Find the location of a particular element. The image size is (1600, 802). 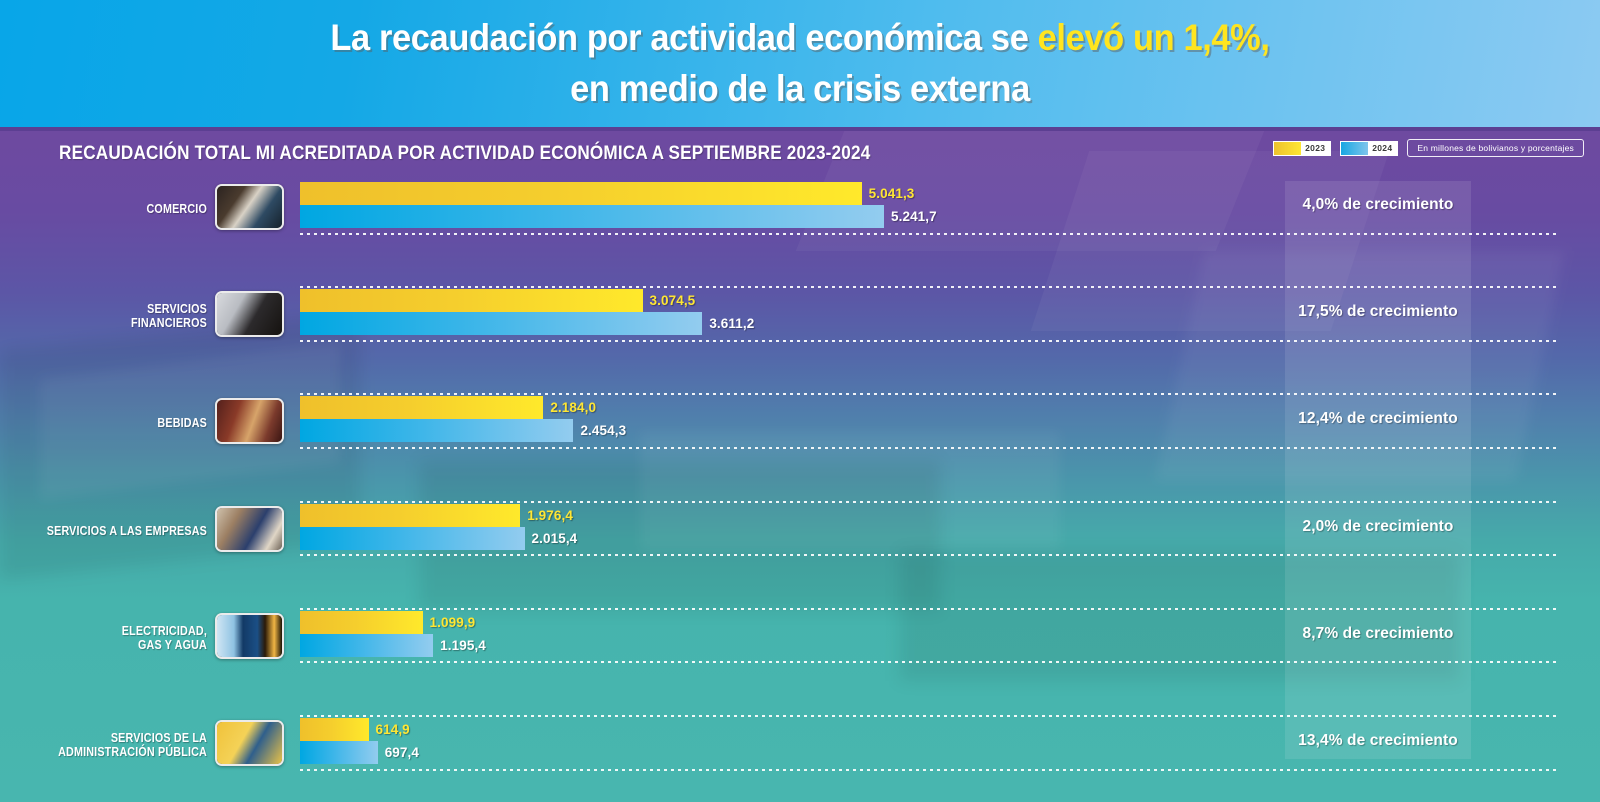

bar-group: 1.976,4 2.015,4 is located at coordinates (612, 526).